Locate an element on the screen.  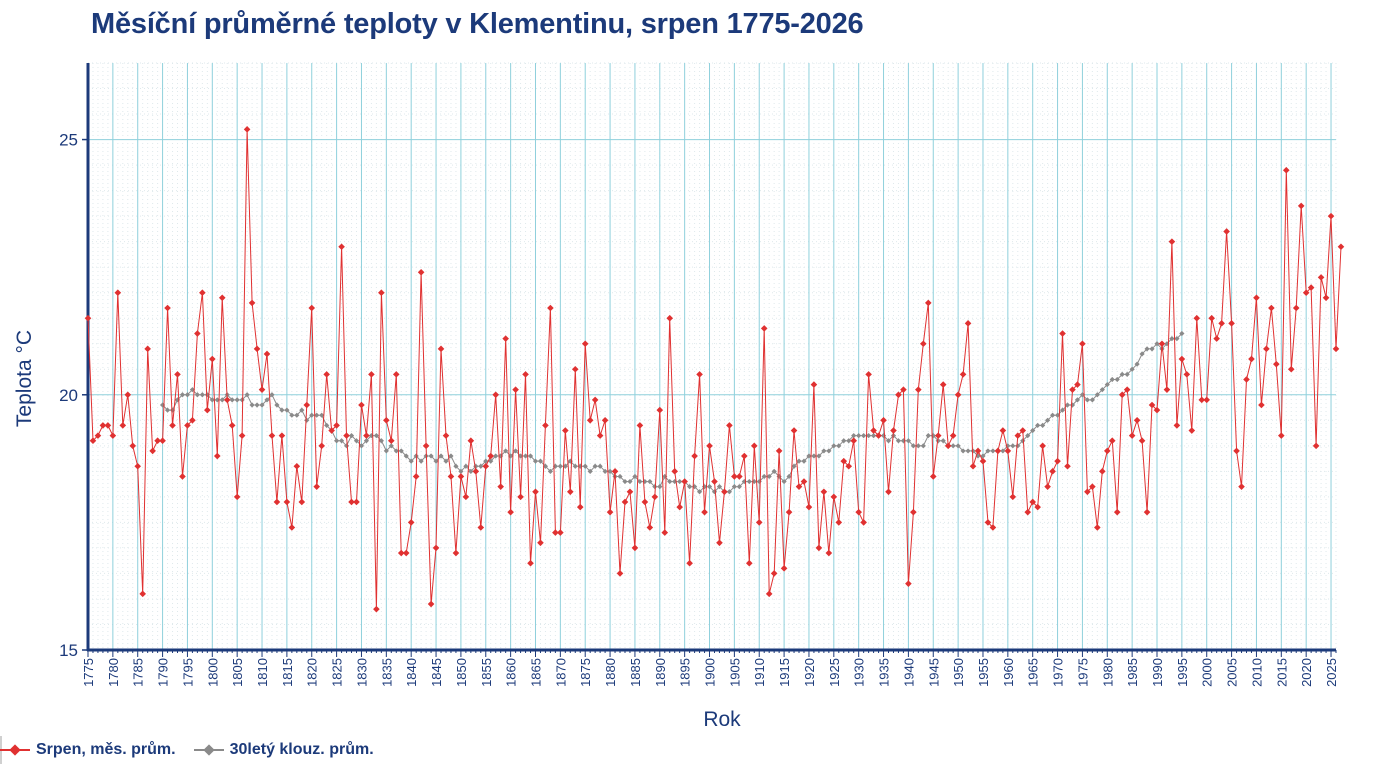
x-tick-label: 1830 is located at coordinates (361, 672).